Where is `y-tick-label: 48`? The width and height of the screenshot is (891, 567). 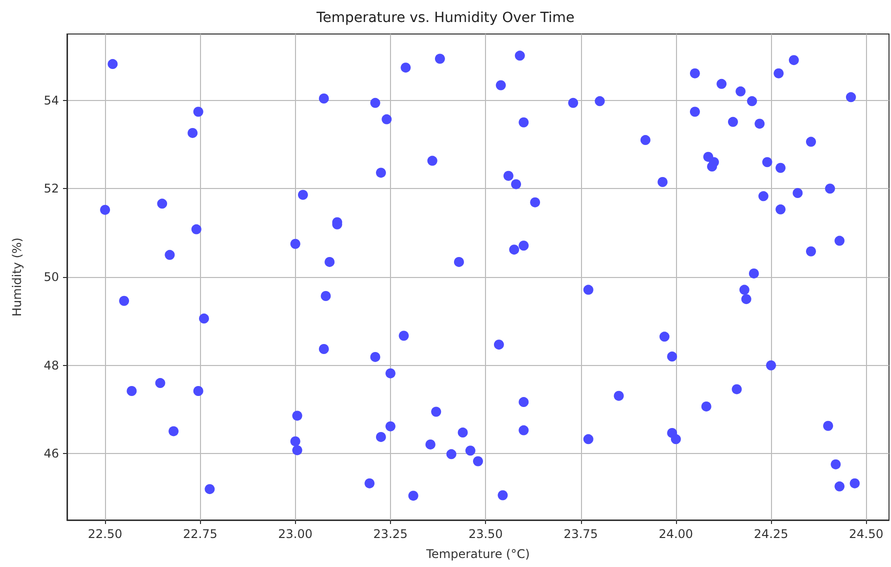
y-tick-label: 48 is located at coordinates (51, 365).